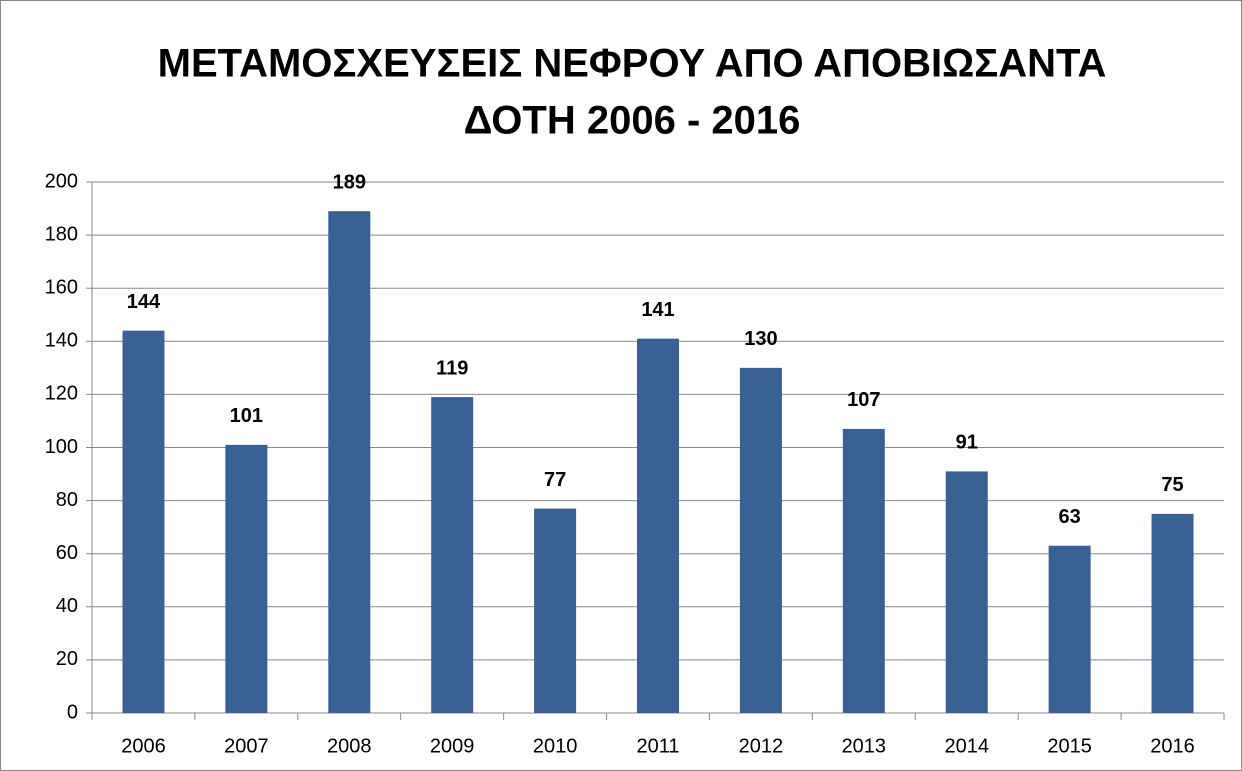 This screenshot has width=1242, height=771. I want to click on x-tick-label: 2011, so click(657, 746).